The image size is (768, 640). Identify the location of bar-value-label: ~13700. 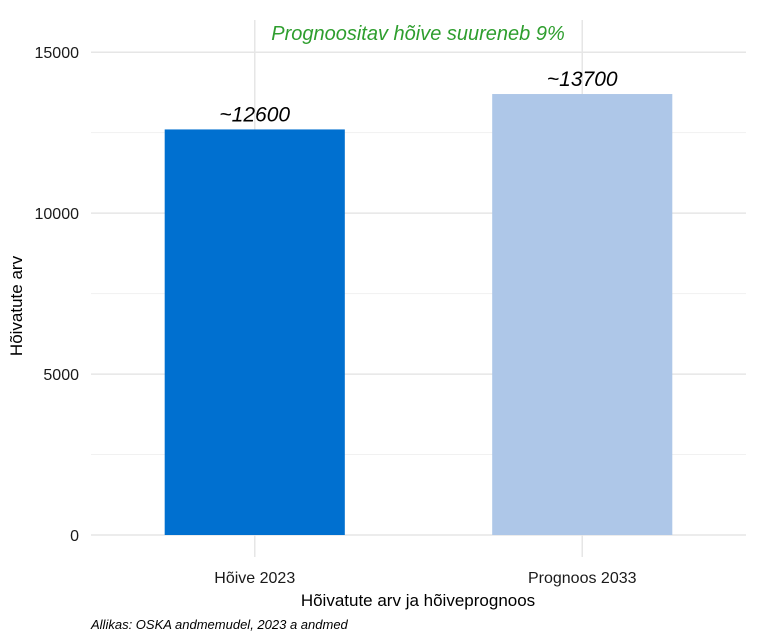
(582, 79).